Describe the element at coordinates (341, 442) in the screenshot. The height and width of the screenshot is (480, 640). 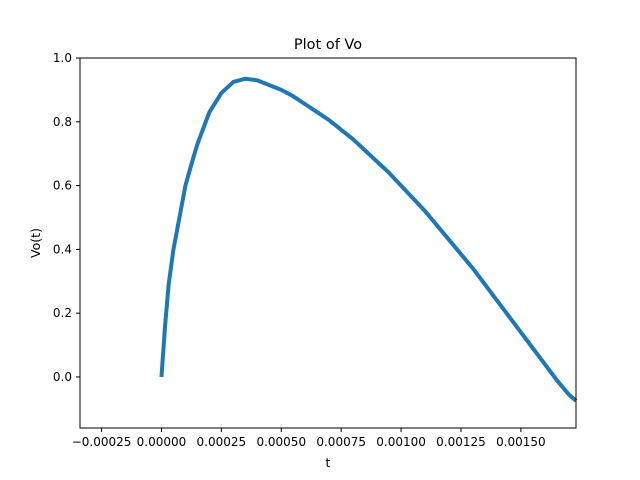
I see `x-tick-label: 0.00075` at that location.